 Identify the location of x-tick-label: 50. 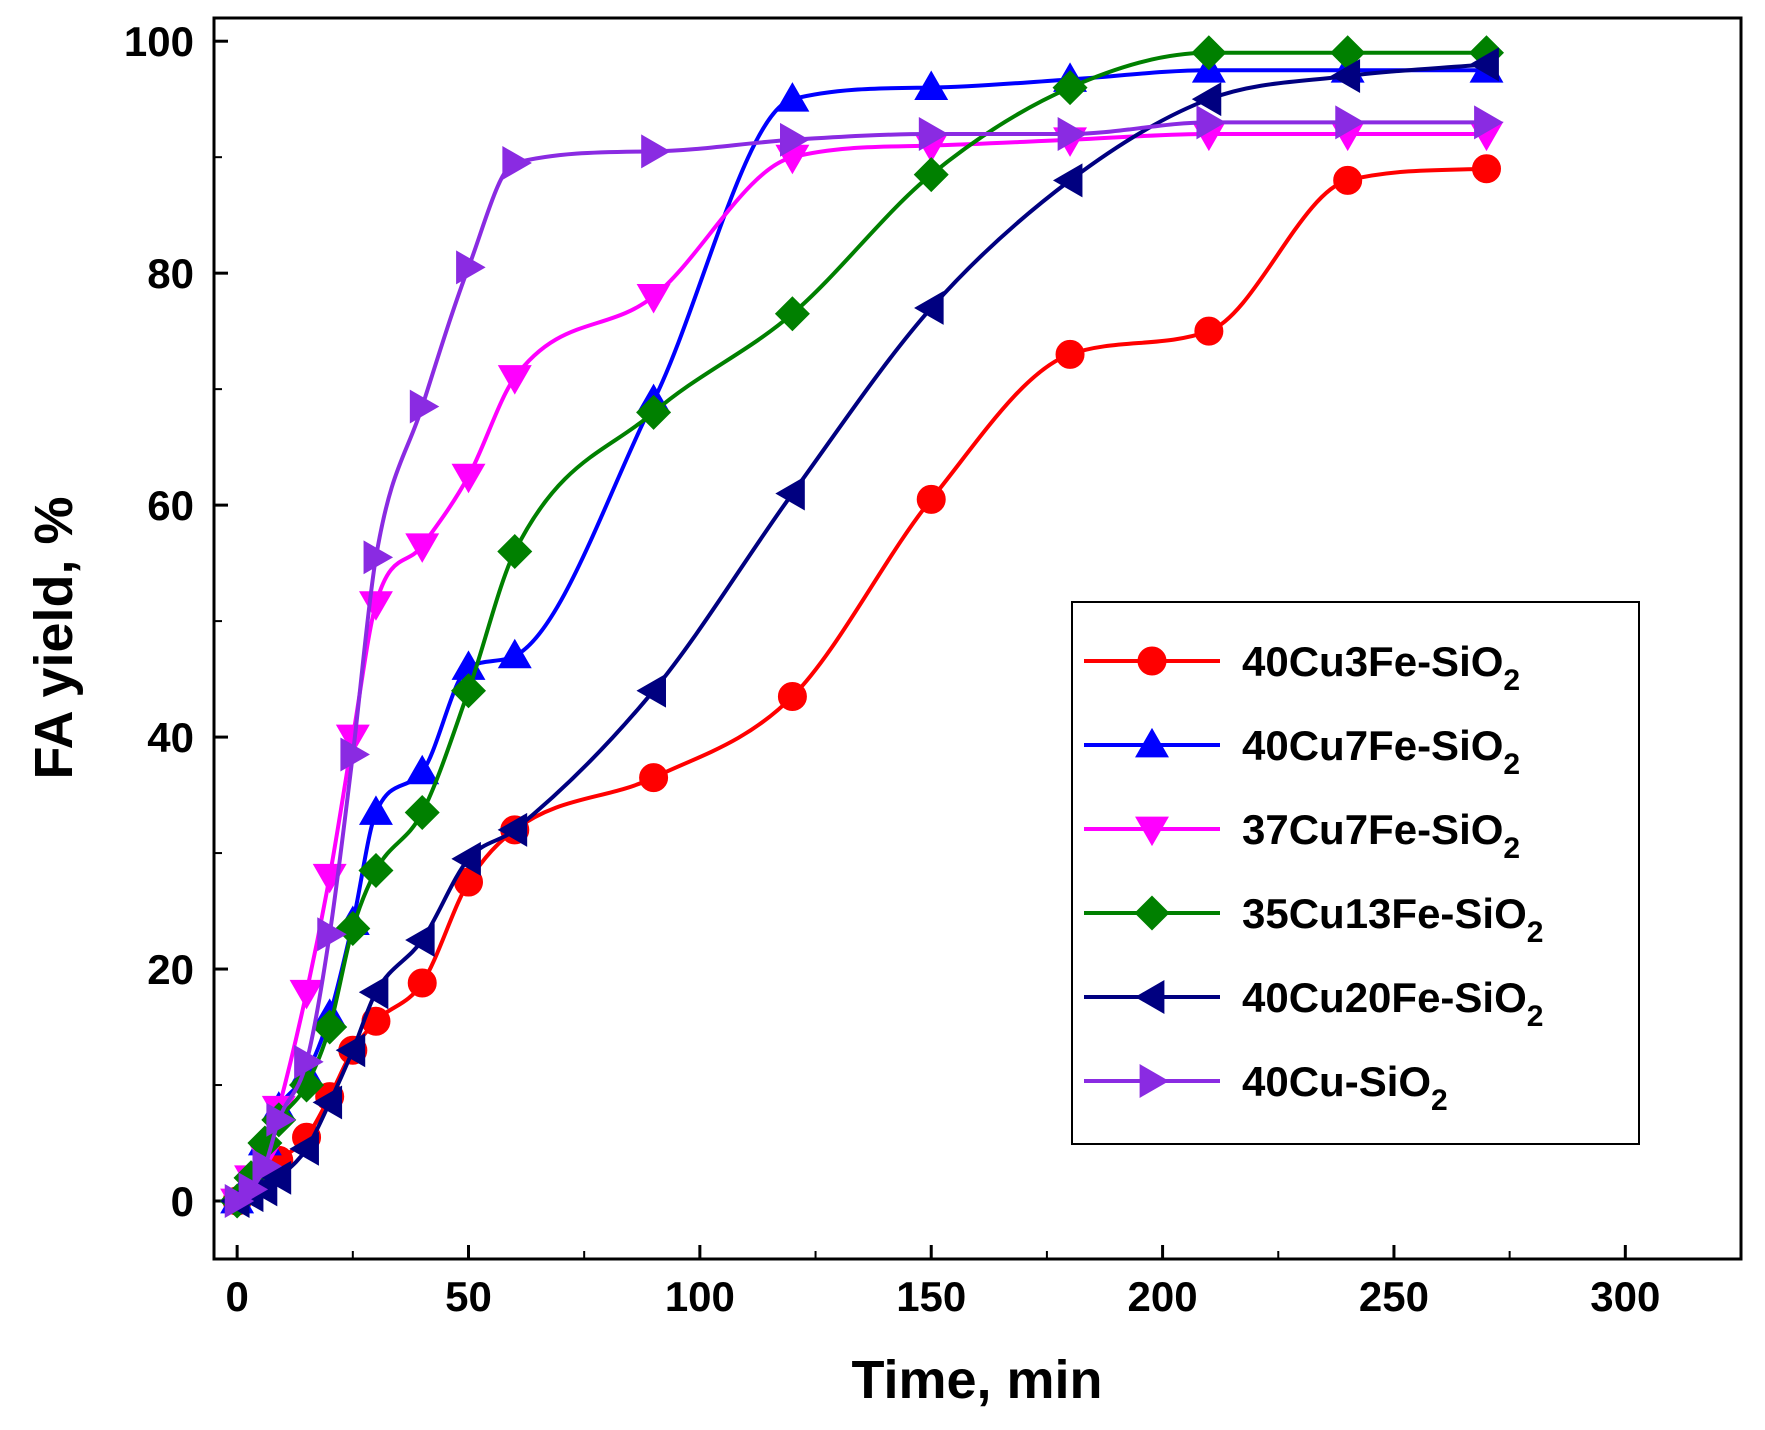
(468, 1296).